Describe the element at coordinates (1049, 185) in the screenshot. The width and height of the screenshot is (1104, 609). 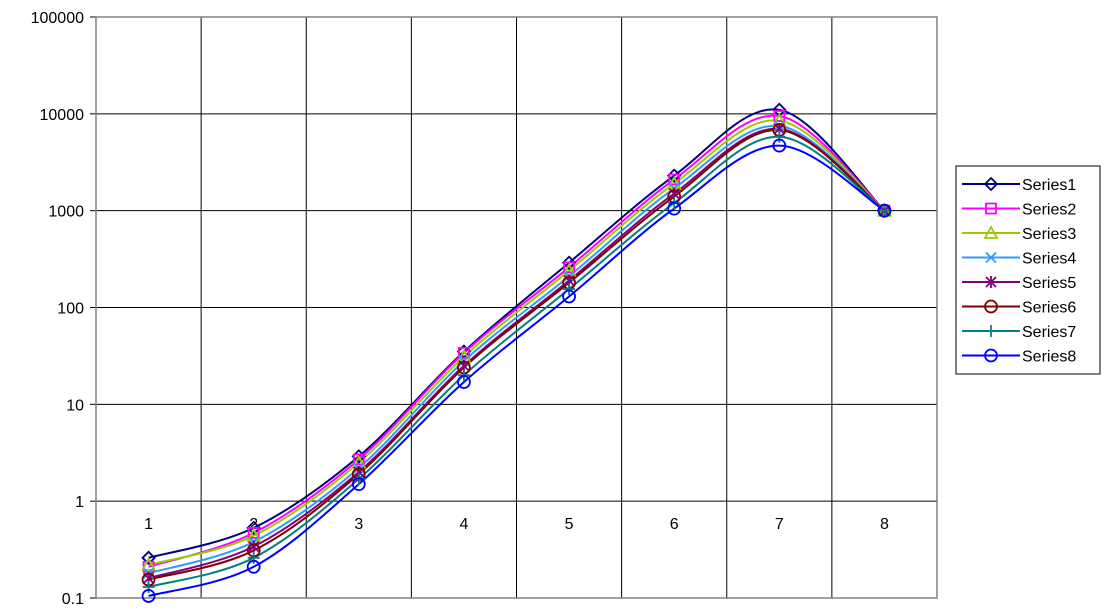
I see `legend-label-series1: Series1` at that location.